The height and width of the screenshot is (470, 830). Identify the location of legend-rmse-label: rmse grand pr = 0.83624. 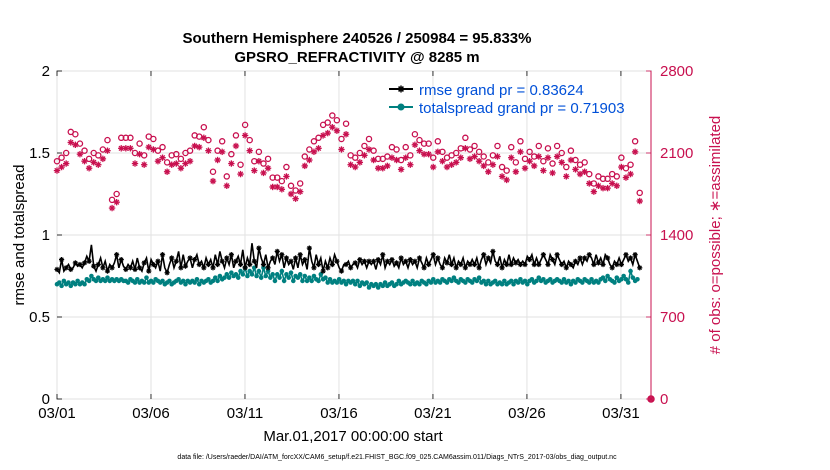
(501, 90).